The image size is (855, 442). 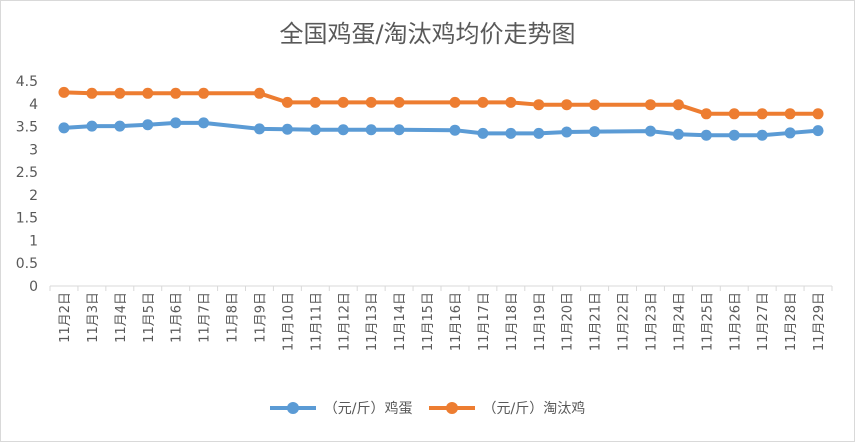 I want to click on legend-label-culled-hens: （元/斤）淘汰鸡, so click(x=534, y=409).